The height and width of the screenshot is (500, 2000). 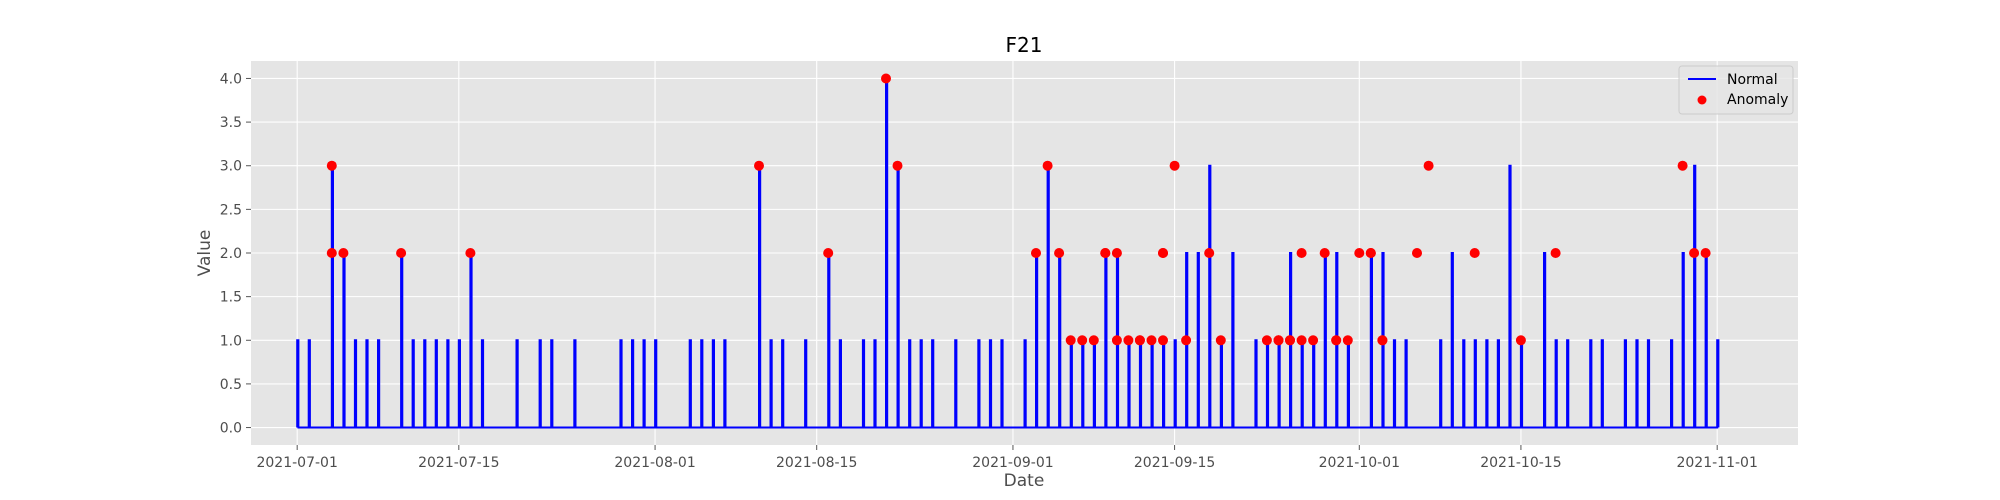 I want to click on y-tick-label: 2.5, so click(x=231, y=210).